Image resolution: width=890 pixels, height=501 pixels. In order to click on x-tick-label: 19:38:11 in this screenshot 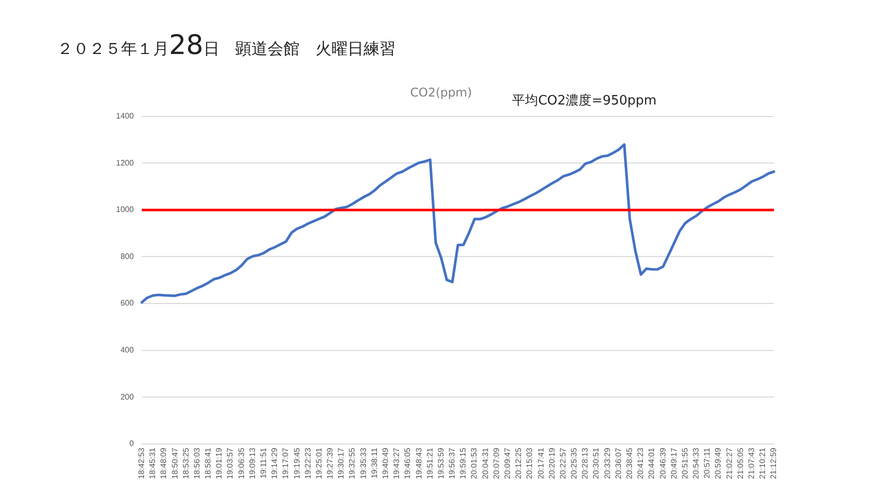, I will do `click(374, 462)`.